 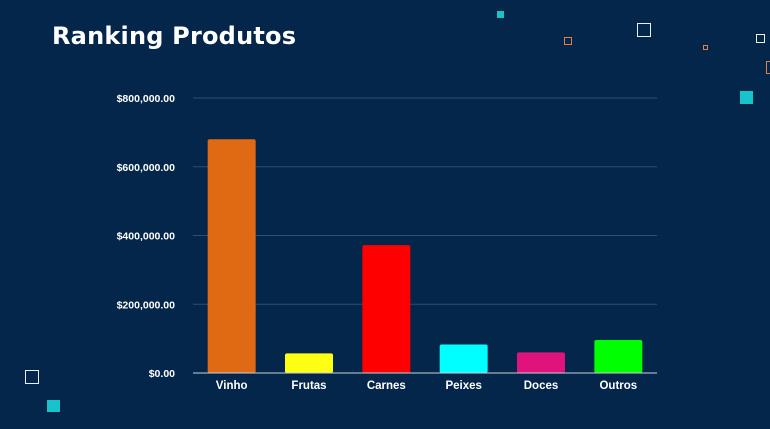 I want to click on bar-doces, so click(x=541, y=362).